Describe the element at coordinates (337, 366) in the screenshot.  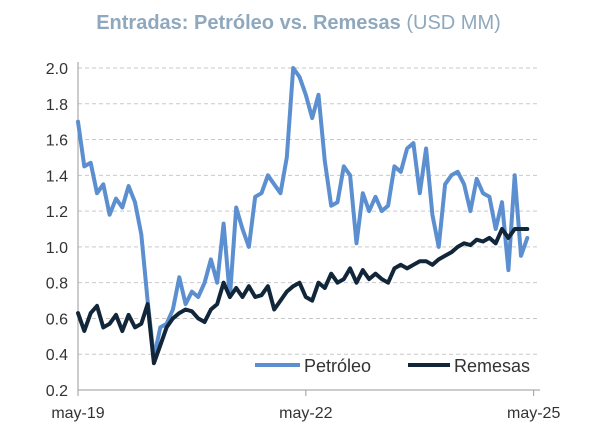
I see `legend-label-petróleo: Petróleo` at that location.